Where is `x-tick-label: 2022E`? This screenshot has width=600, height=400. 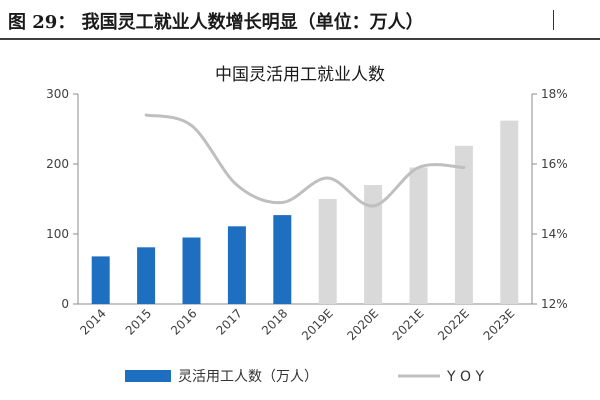 x-tick-label: 2022E is located at coordinates (453, 324).